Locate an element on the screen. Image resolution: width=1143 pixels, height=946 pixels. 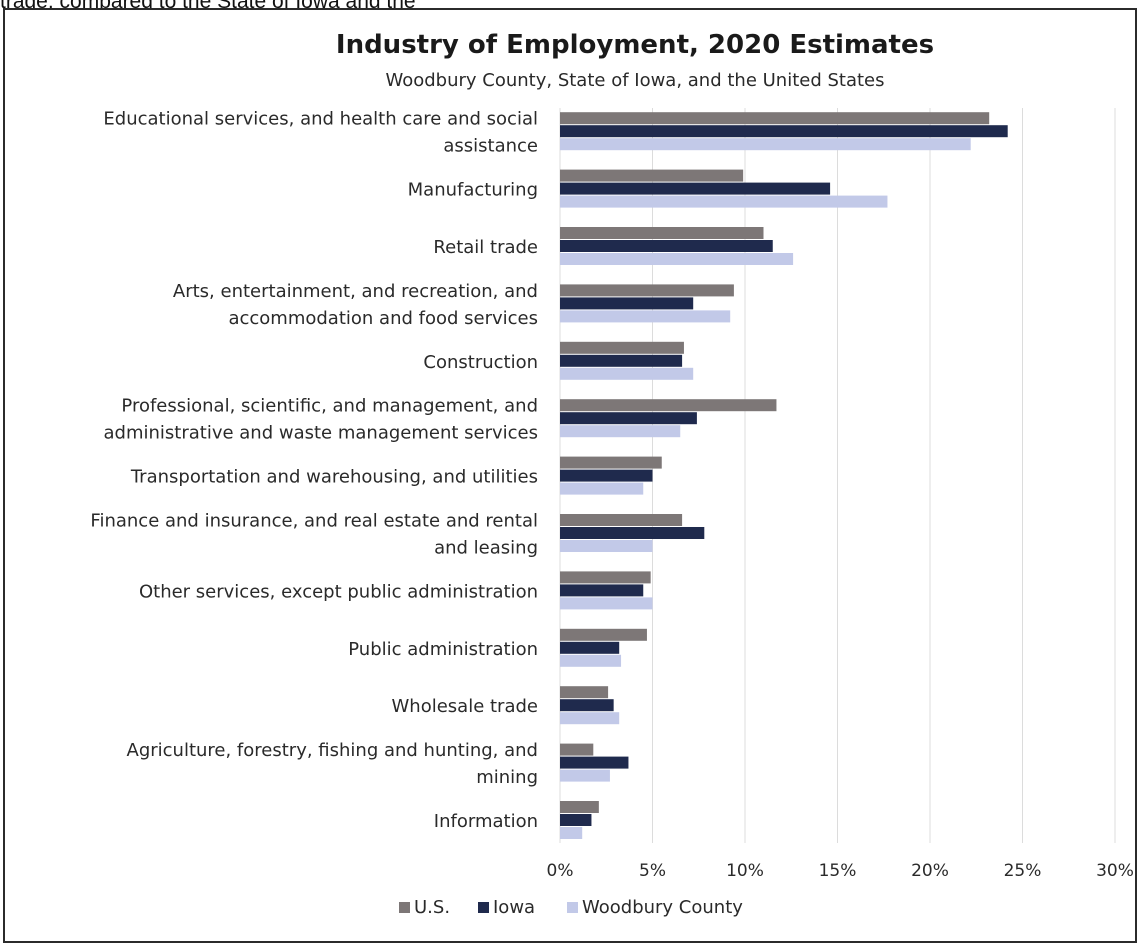
x-tick-label: 25% is located at coordinates (1023, 871).